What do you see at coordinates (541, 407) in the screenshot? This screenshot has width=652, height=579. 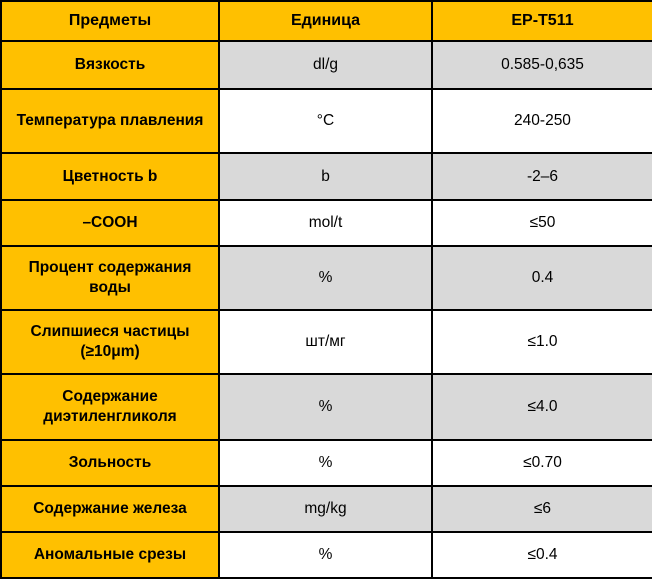 I see `row-spec-value: ≤4.0` at bounding box center [541, 407].